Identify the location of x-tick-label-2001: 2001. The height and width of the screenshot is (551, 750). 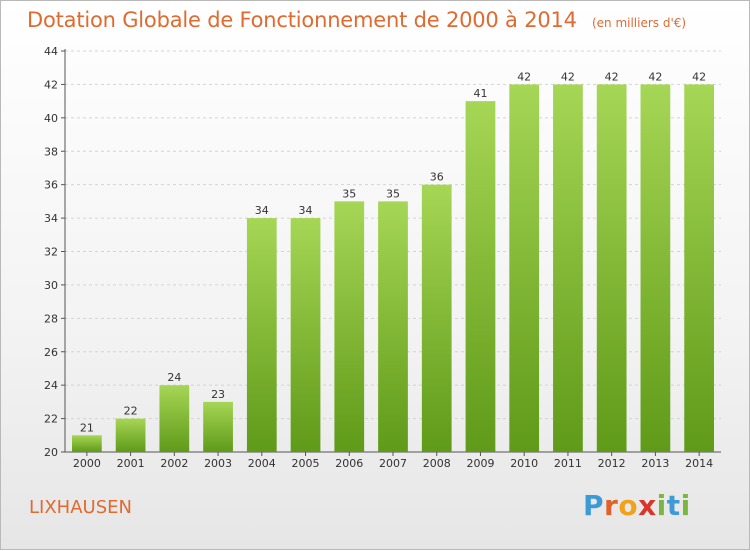
(131, 463).